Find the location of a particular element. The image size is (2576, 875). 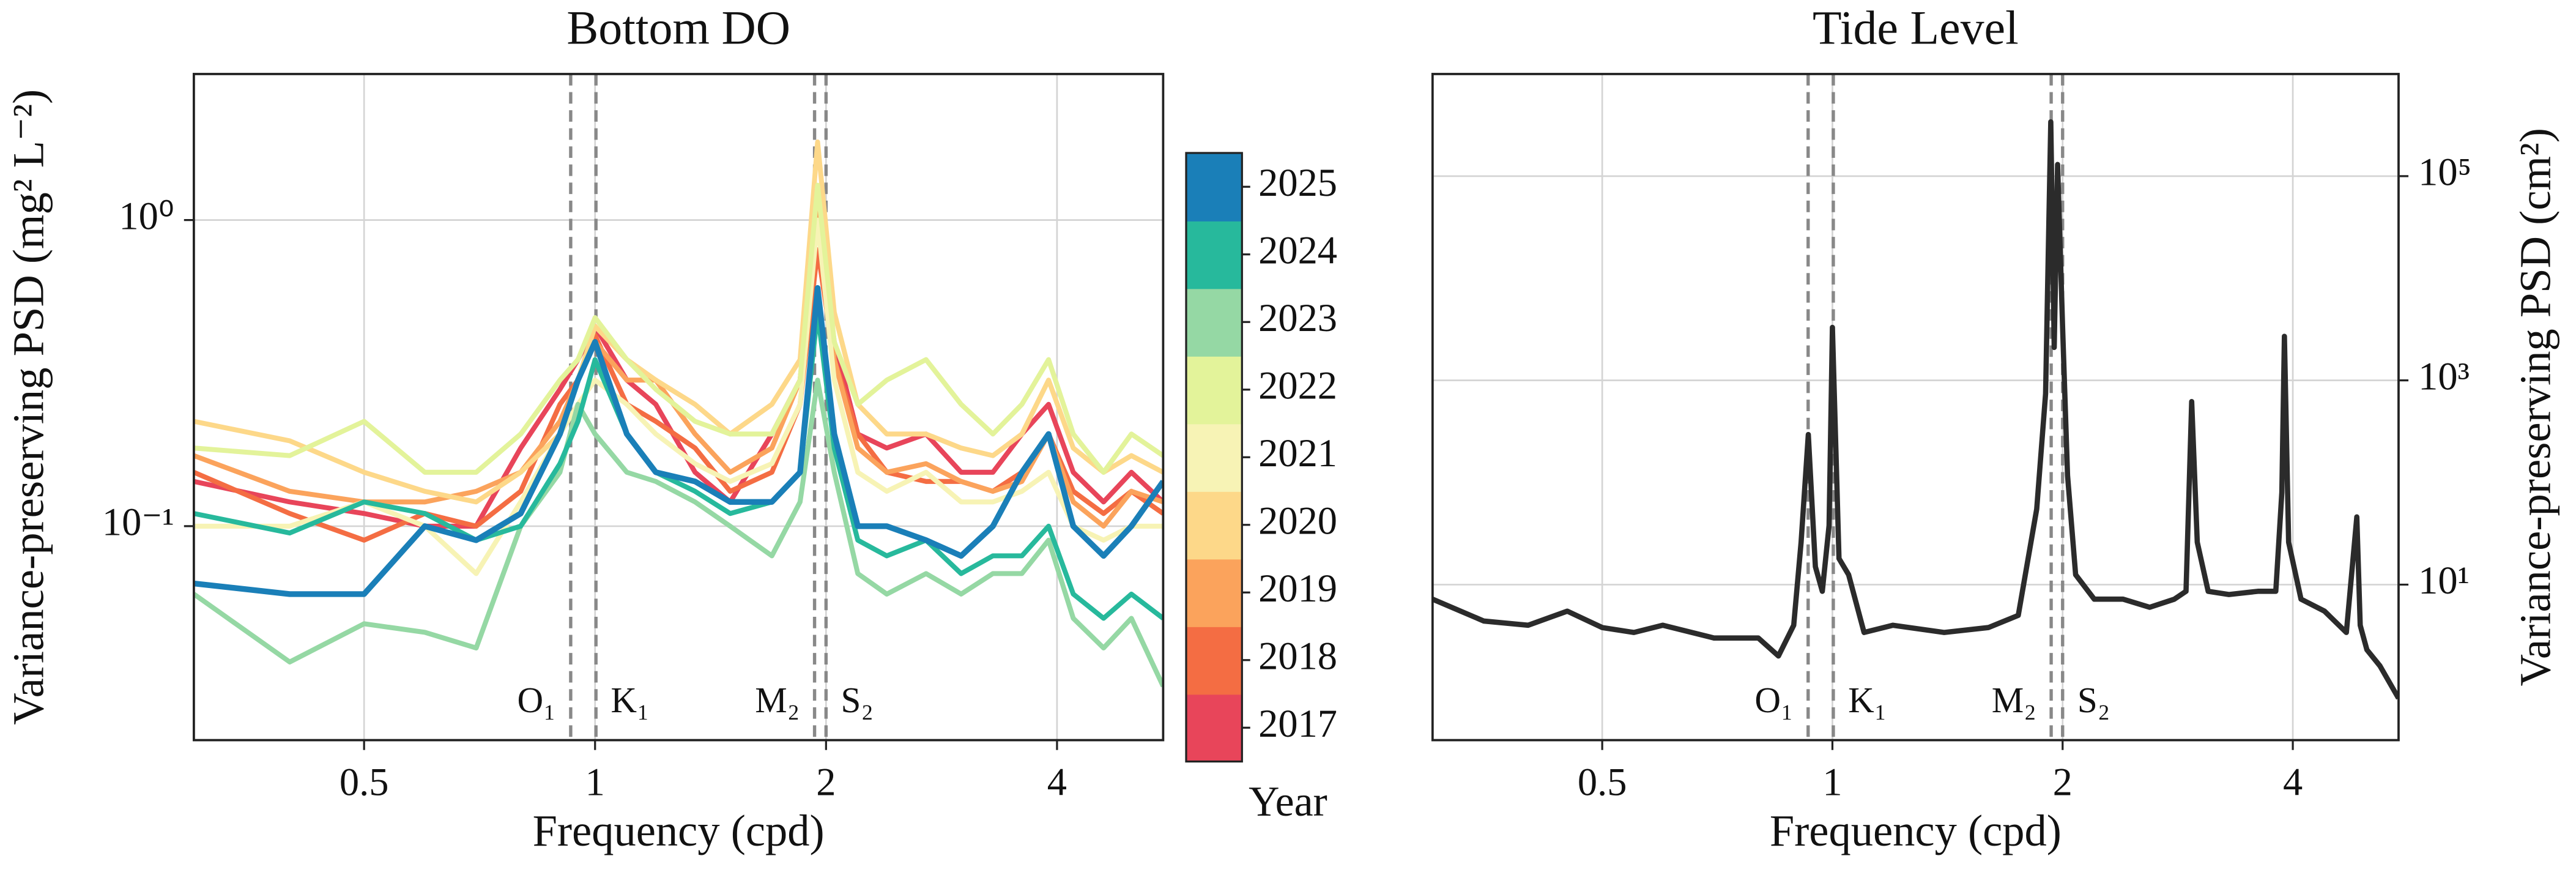

colorbar-title: Year is located at coordinates (1288, 801).